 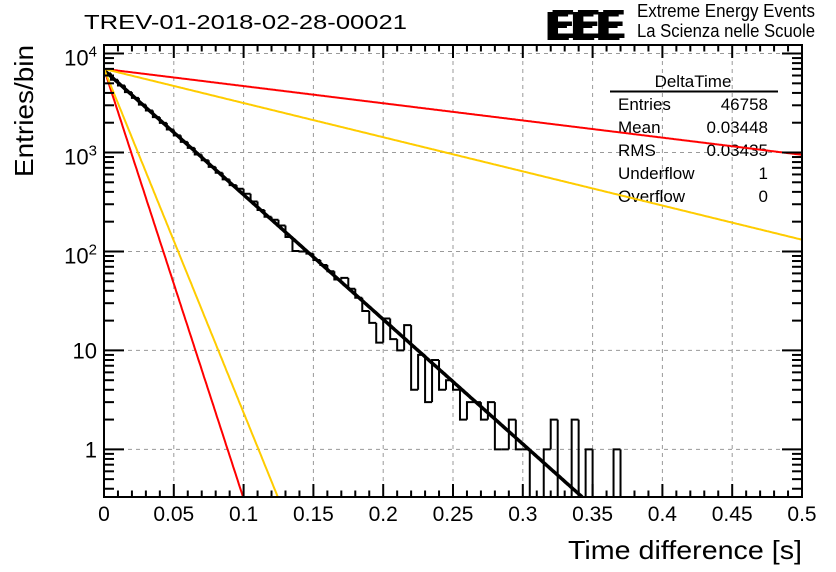 What do you see at coordinates (243, 514) in the screenshot?
I see `x-tick-label: 0.1` at bounding box center [243, 514].